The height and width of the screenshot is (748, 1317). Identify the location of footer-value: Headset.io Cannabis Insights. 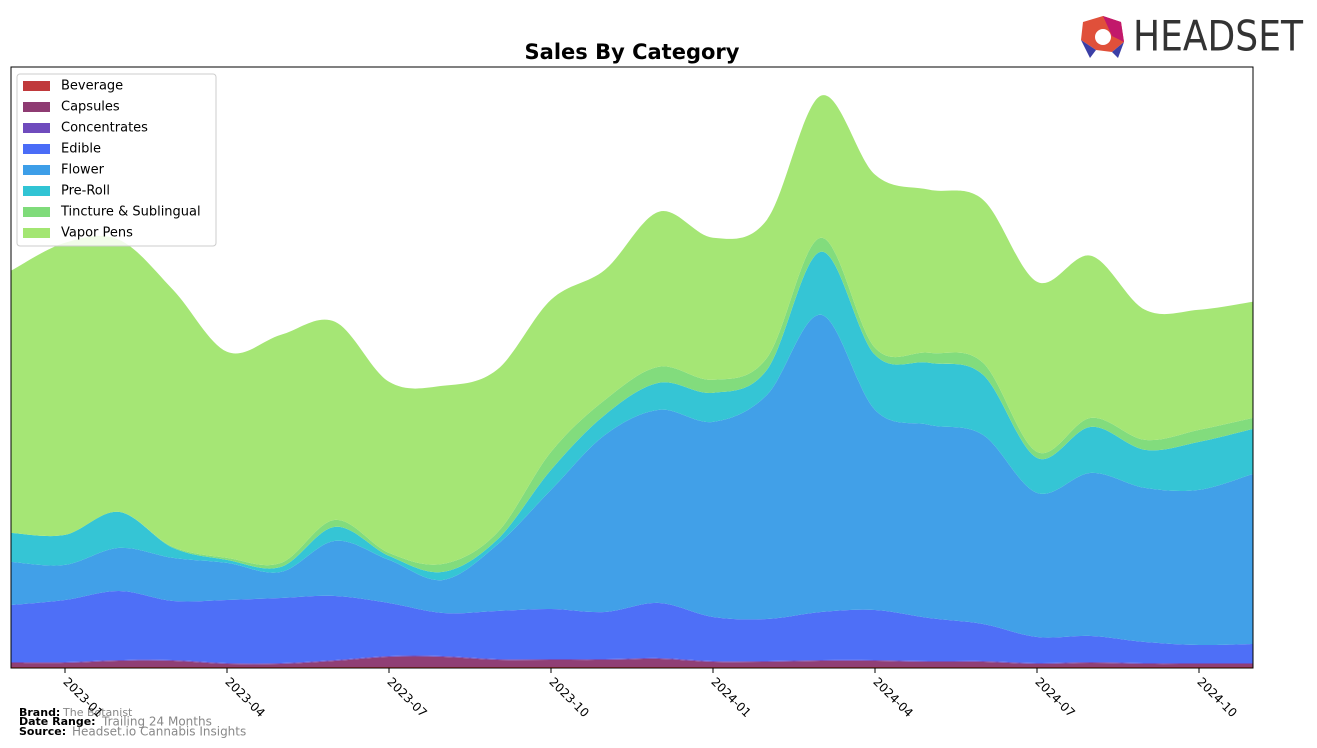
(159, 732).